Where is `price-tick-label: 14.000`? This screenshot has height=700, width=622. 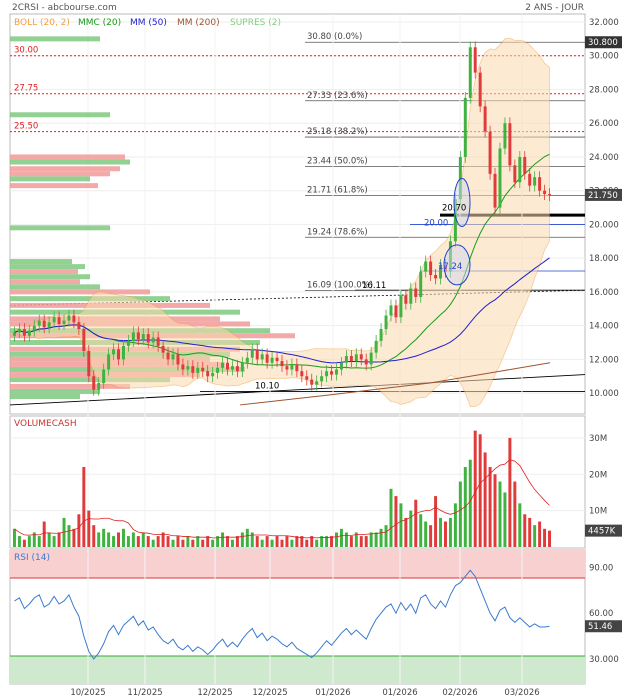
price-tick-label: 14.000 is located at coordinates (604, 327).